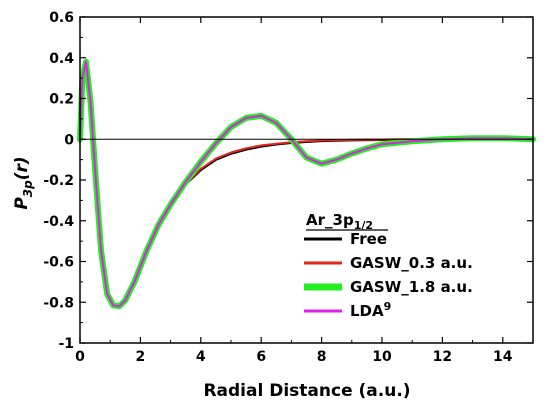 The width and height of the screenshot is (550, 407). I want to click on y-tick-label: 0.4, so click(61, 59).